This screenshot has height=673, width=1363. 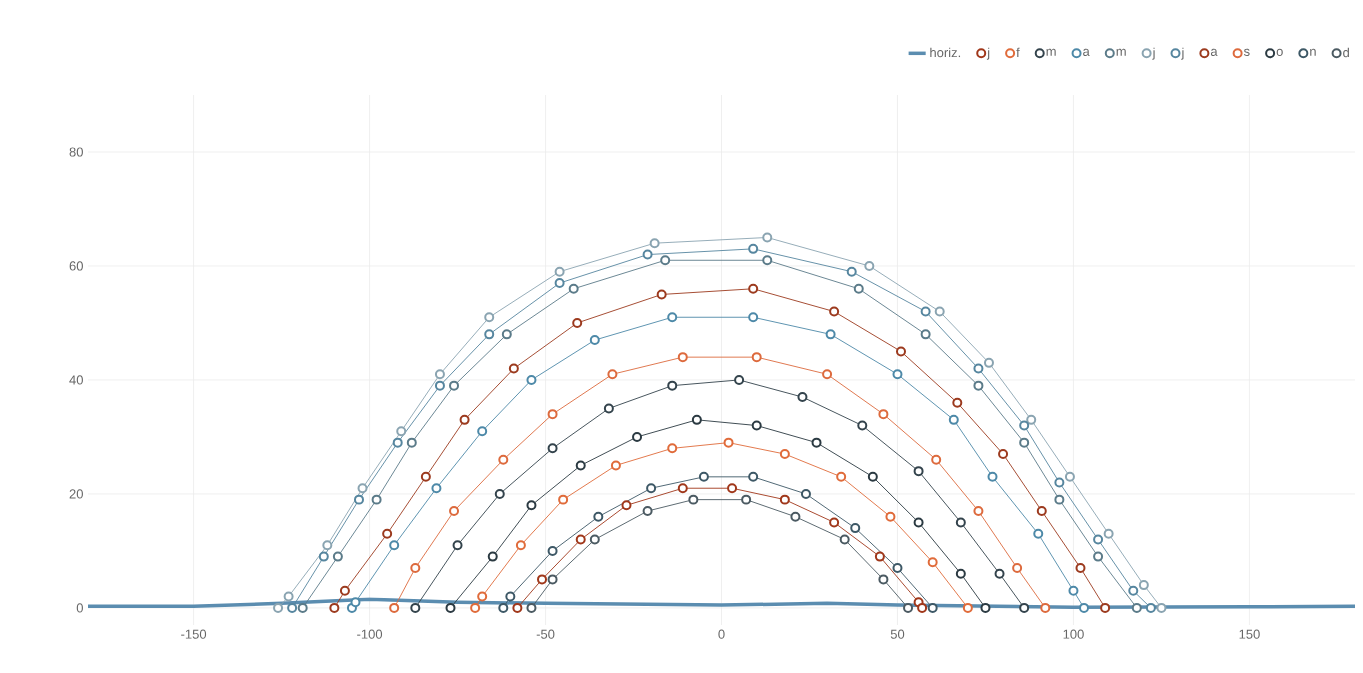 I want to click on legend-label: o, so click(x=1279, y=52).